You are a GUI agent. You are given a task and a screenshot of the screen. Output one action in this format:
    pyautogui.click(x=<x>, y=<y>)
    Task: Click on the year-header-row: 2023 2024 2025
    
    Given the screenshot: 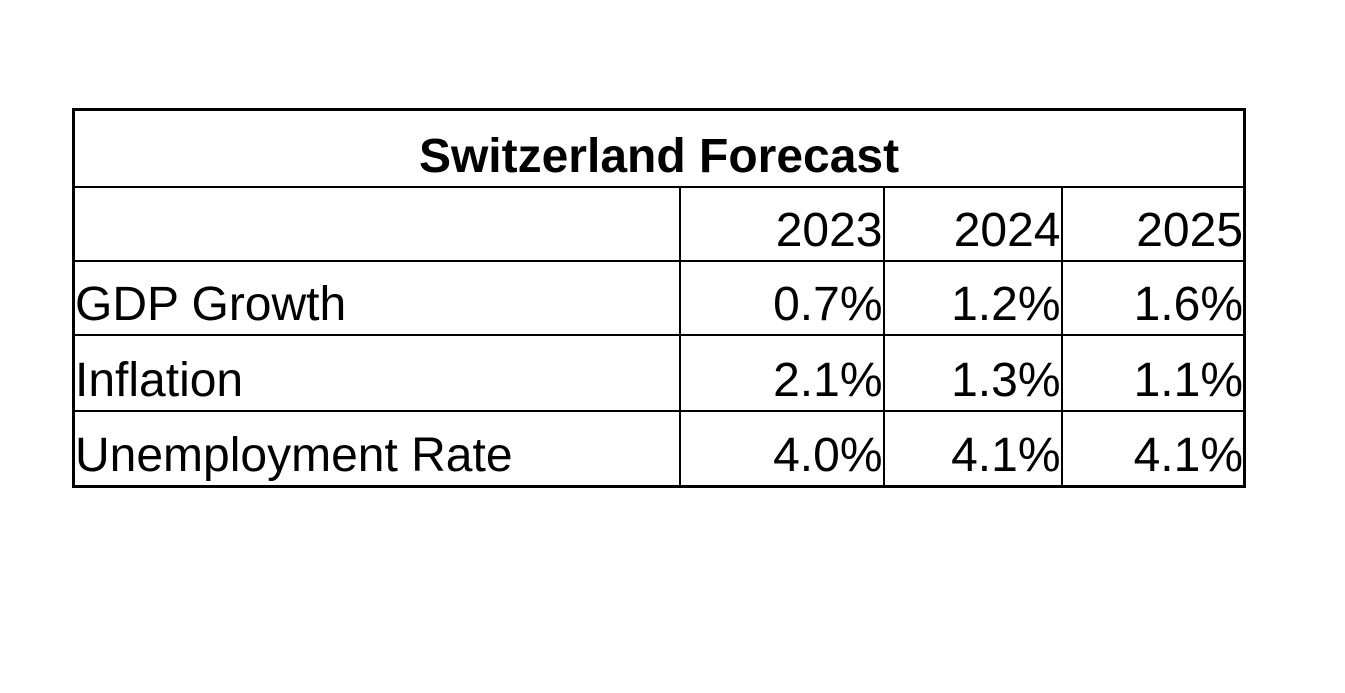 What is the action you would take?
    pyautogui.click(x=659, y=223)
    